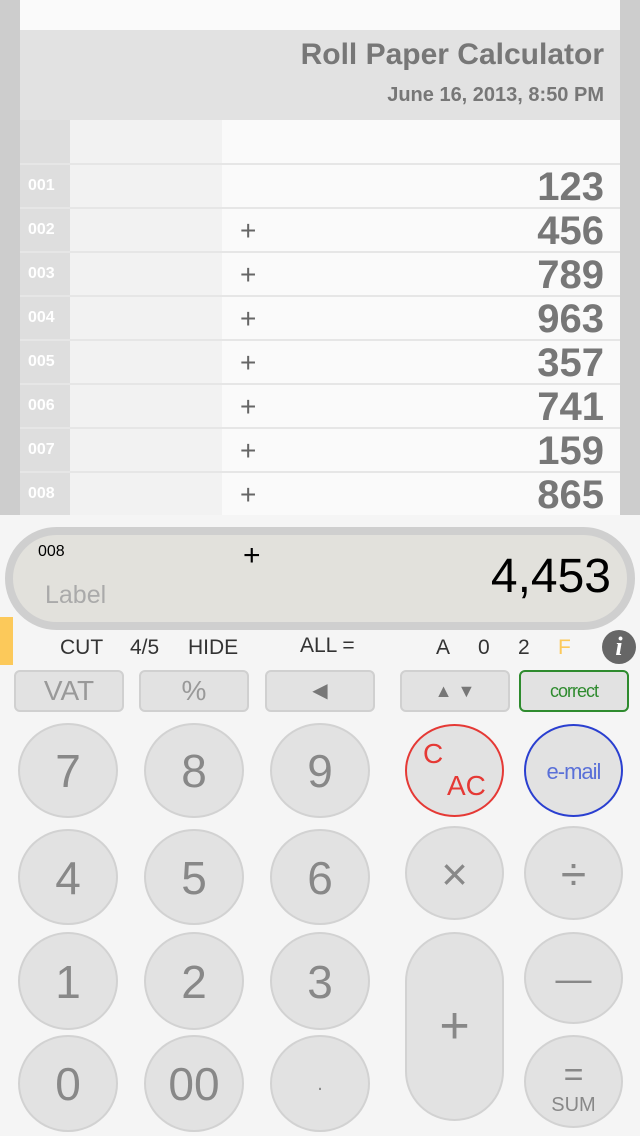 The width and height of the screenshot is (640, 1136). Describe the element at coordinates (443, 647) in the screenshot. I see `mode-a-toggle: A` at that location.